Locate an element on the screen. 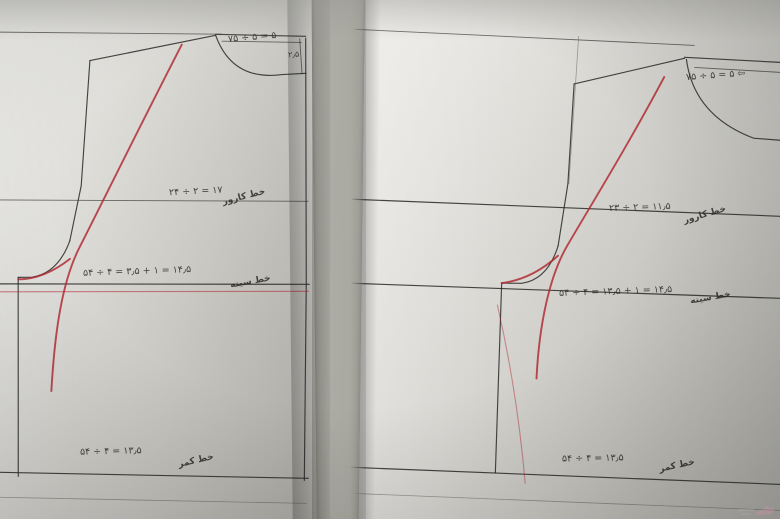 This screenshot has width=780, height=519. right-bottom-edge-line is located at coordinates (564, 501).